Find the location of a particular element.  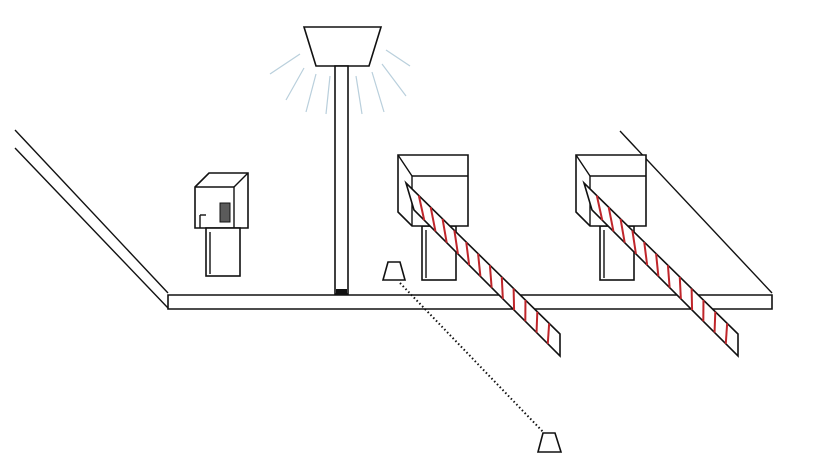

ticket-sensor is located at coordinates (225, 212).